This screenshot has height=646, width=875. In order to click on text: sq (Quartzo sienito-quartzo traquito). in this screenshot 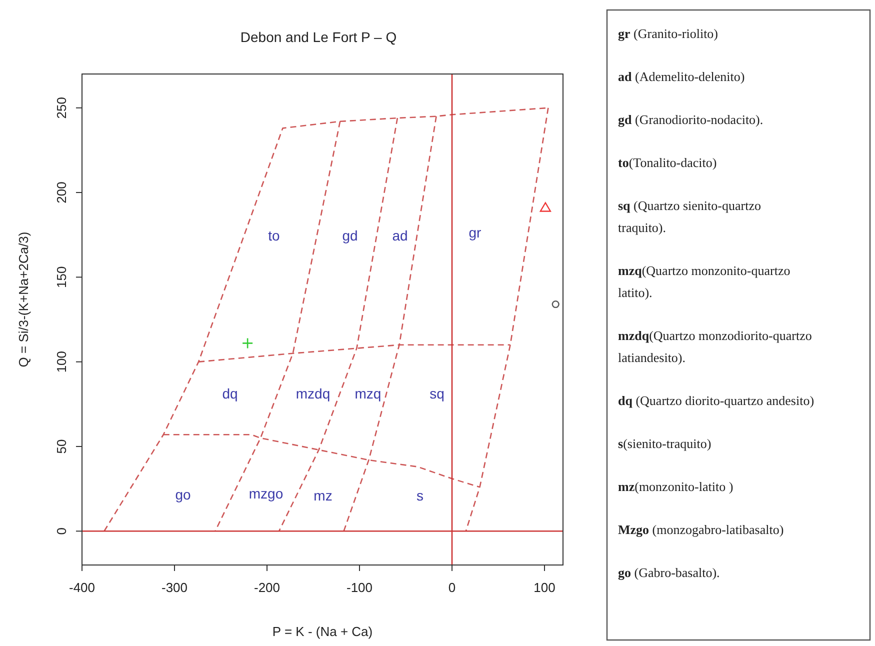, I will do `click(689, 216)`.